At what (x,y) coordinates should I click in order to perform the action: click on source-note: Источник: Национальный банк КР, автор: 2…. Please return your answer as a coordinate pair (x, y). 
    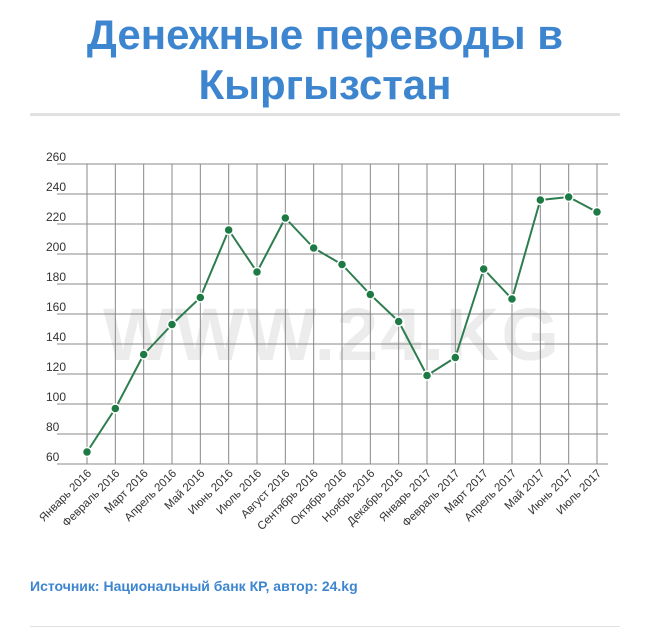
    Looking at the image, I should click on (194, 586).